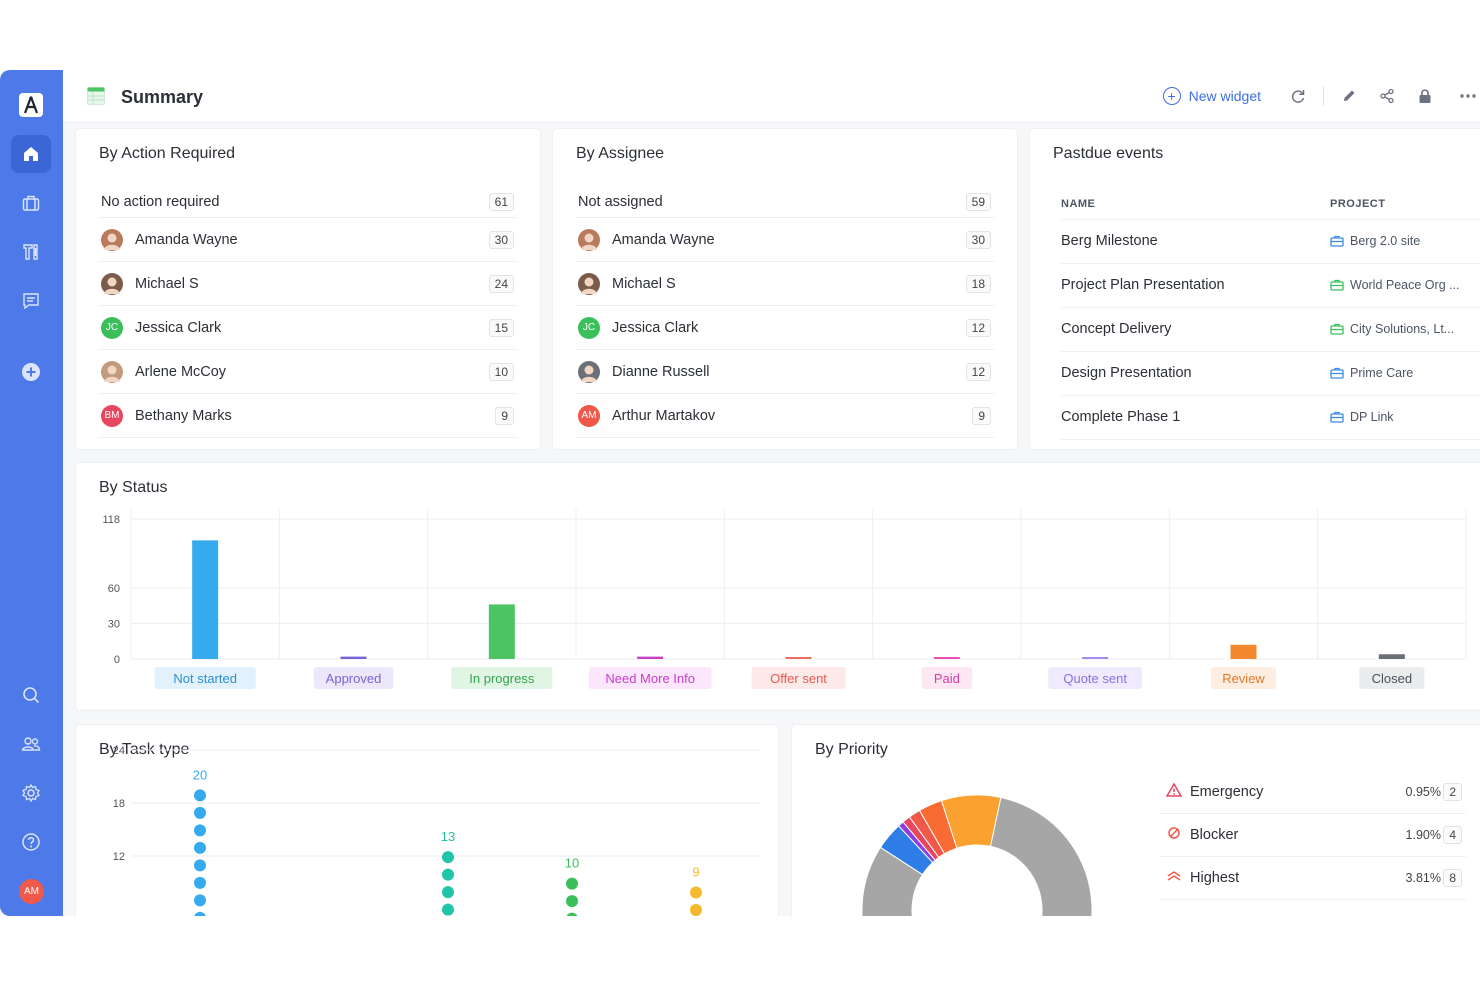 This screenshot has height=987, width=1480. Describe the element at coordinates (785, 416) in the screenshot. I see `list-item: AM Arthur Martakov 9` at that location.